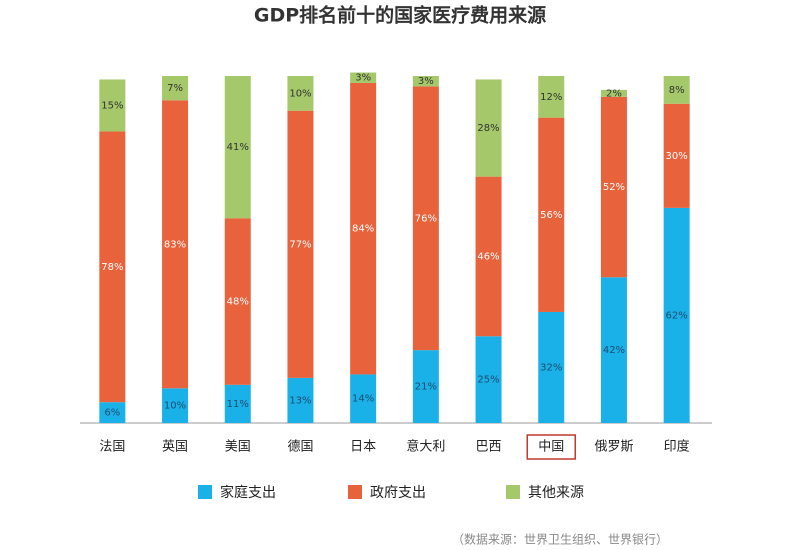 This screenshot has height=550, width=800. I want to click on data-label: 7%, so click(175, 88).